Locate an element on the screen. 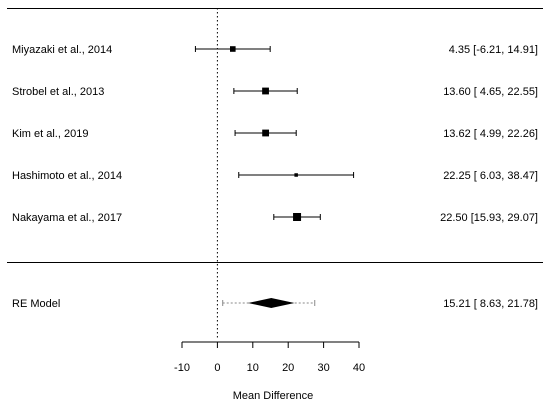 This screenshot has height=405, width=550. estimate-text: 4.35 [-6.21, 14.91] is located at coordinates (493, 50).